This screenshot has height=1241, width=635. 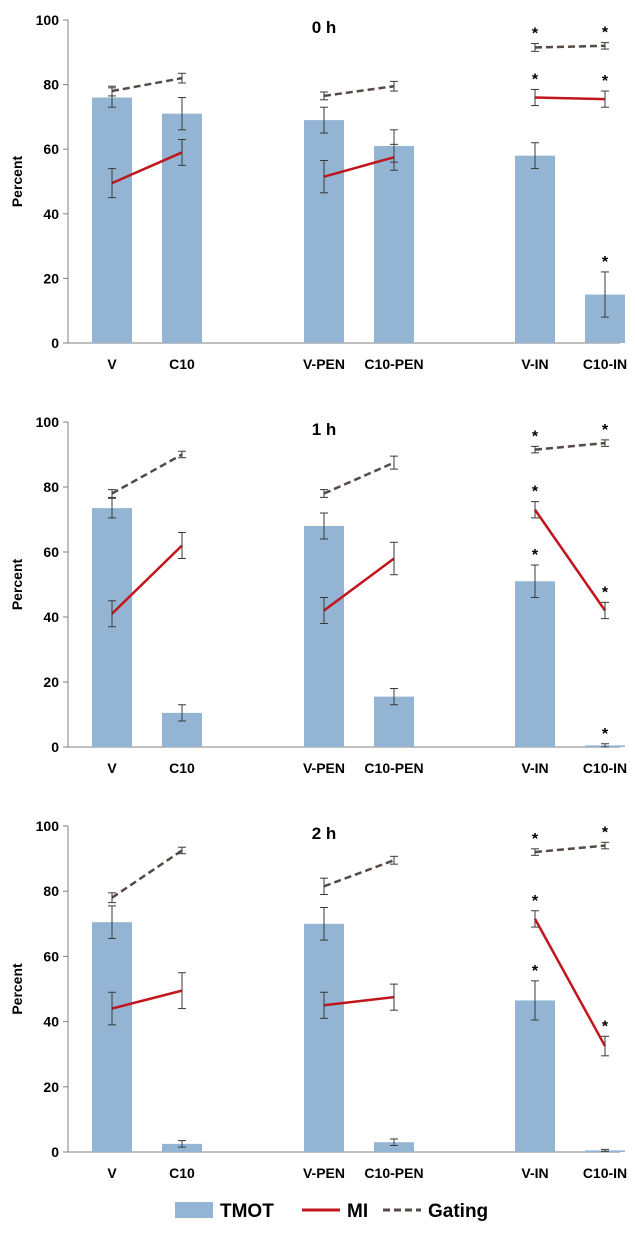 I want to click on legend-tmot-label: TMOT, so click(x=247, y=1211).